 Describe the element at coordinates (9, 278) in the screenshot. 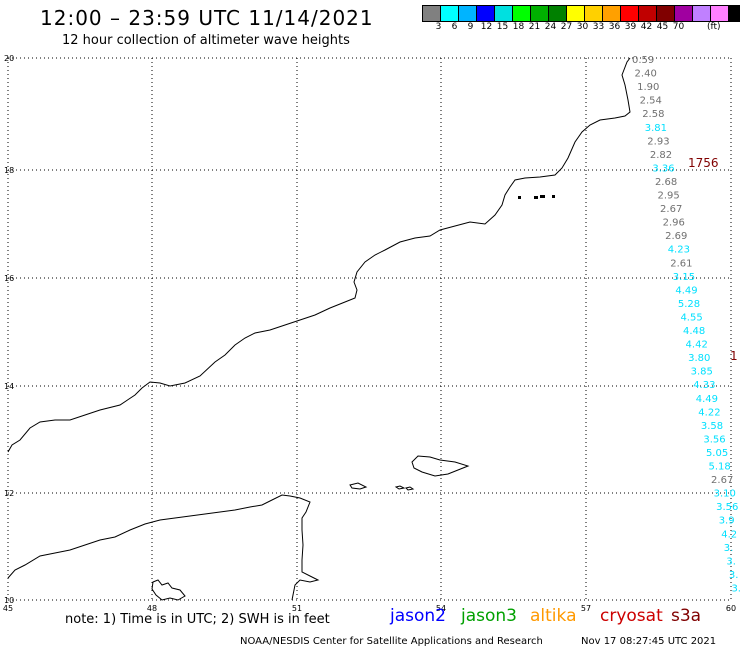

I see `y-tick-label: 16` at that location.